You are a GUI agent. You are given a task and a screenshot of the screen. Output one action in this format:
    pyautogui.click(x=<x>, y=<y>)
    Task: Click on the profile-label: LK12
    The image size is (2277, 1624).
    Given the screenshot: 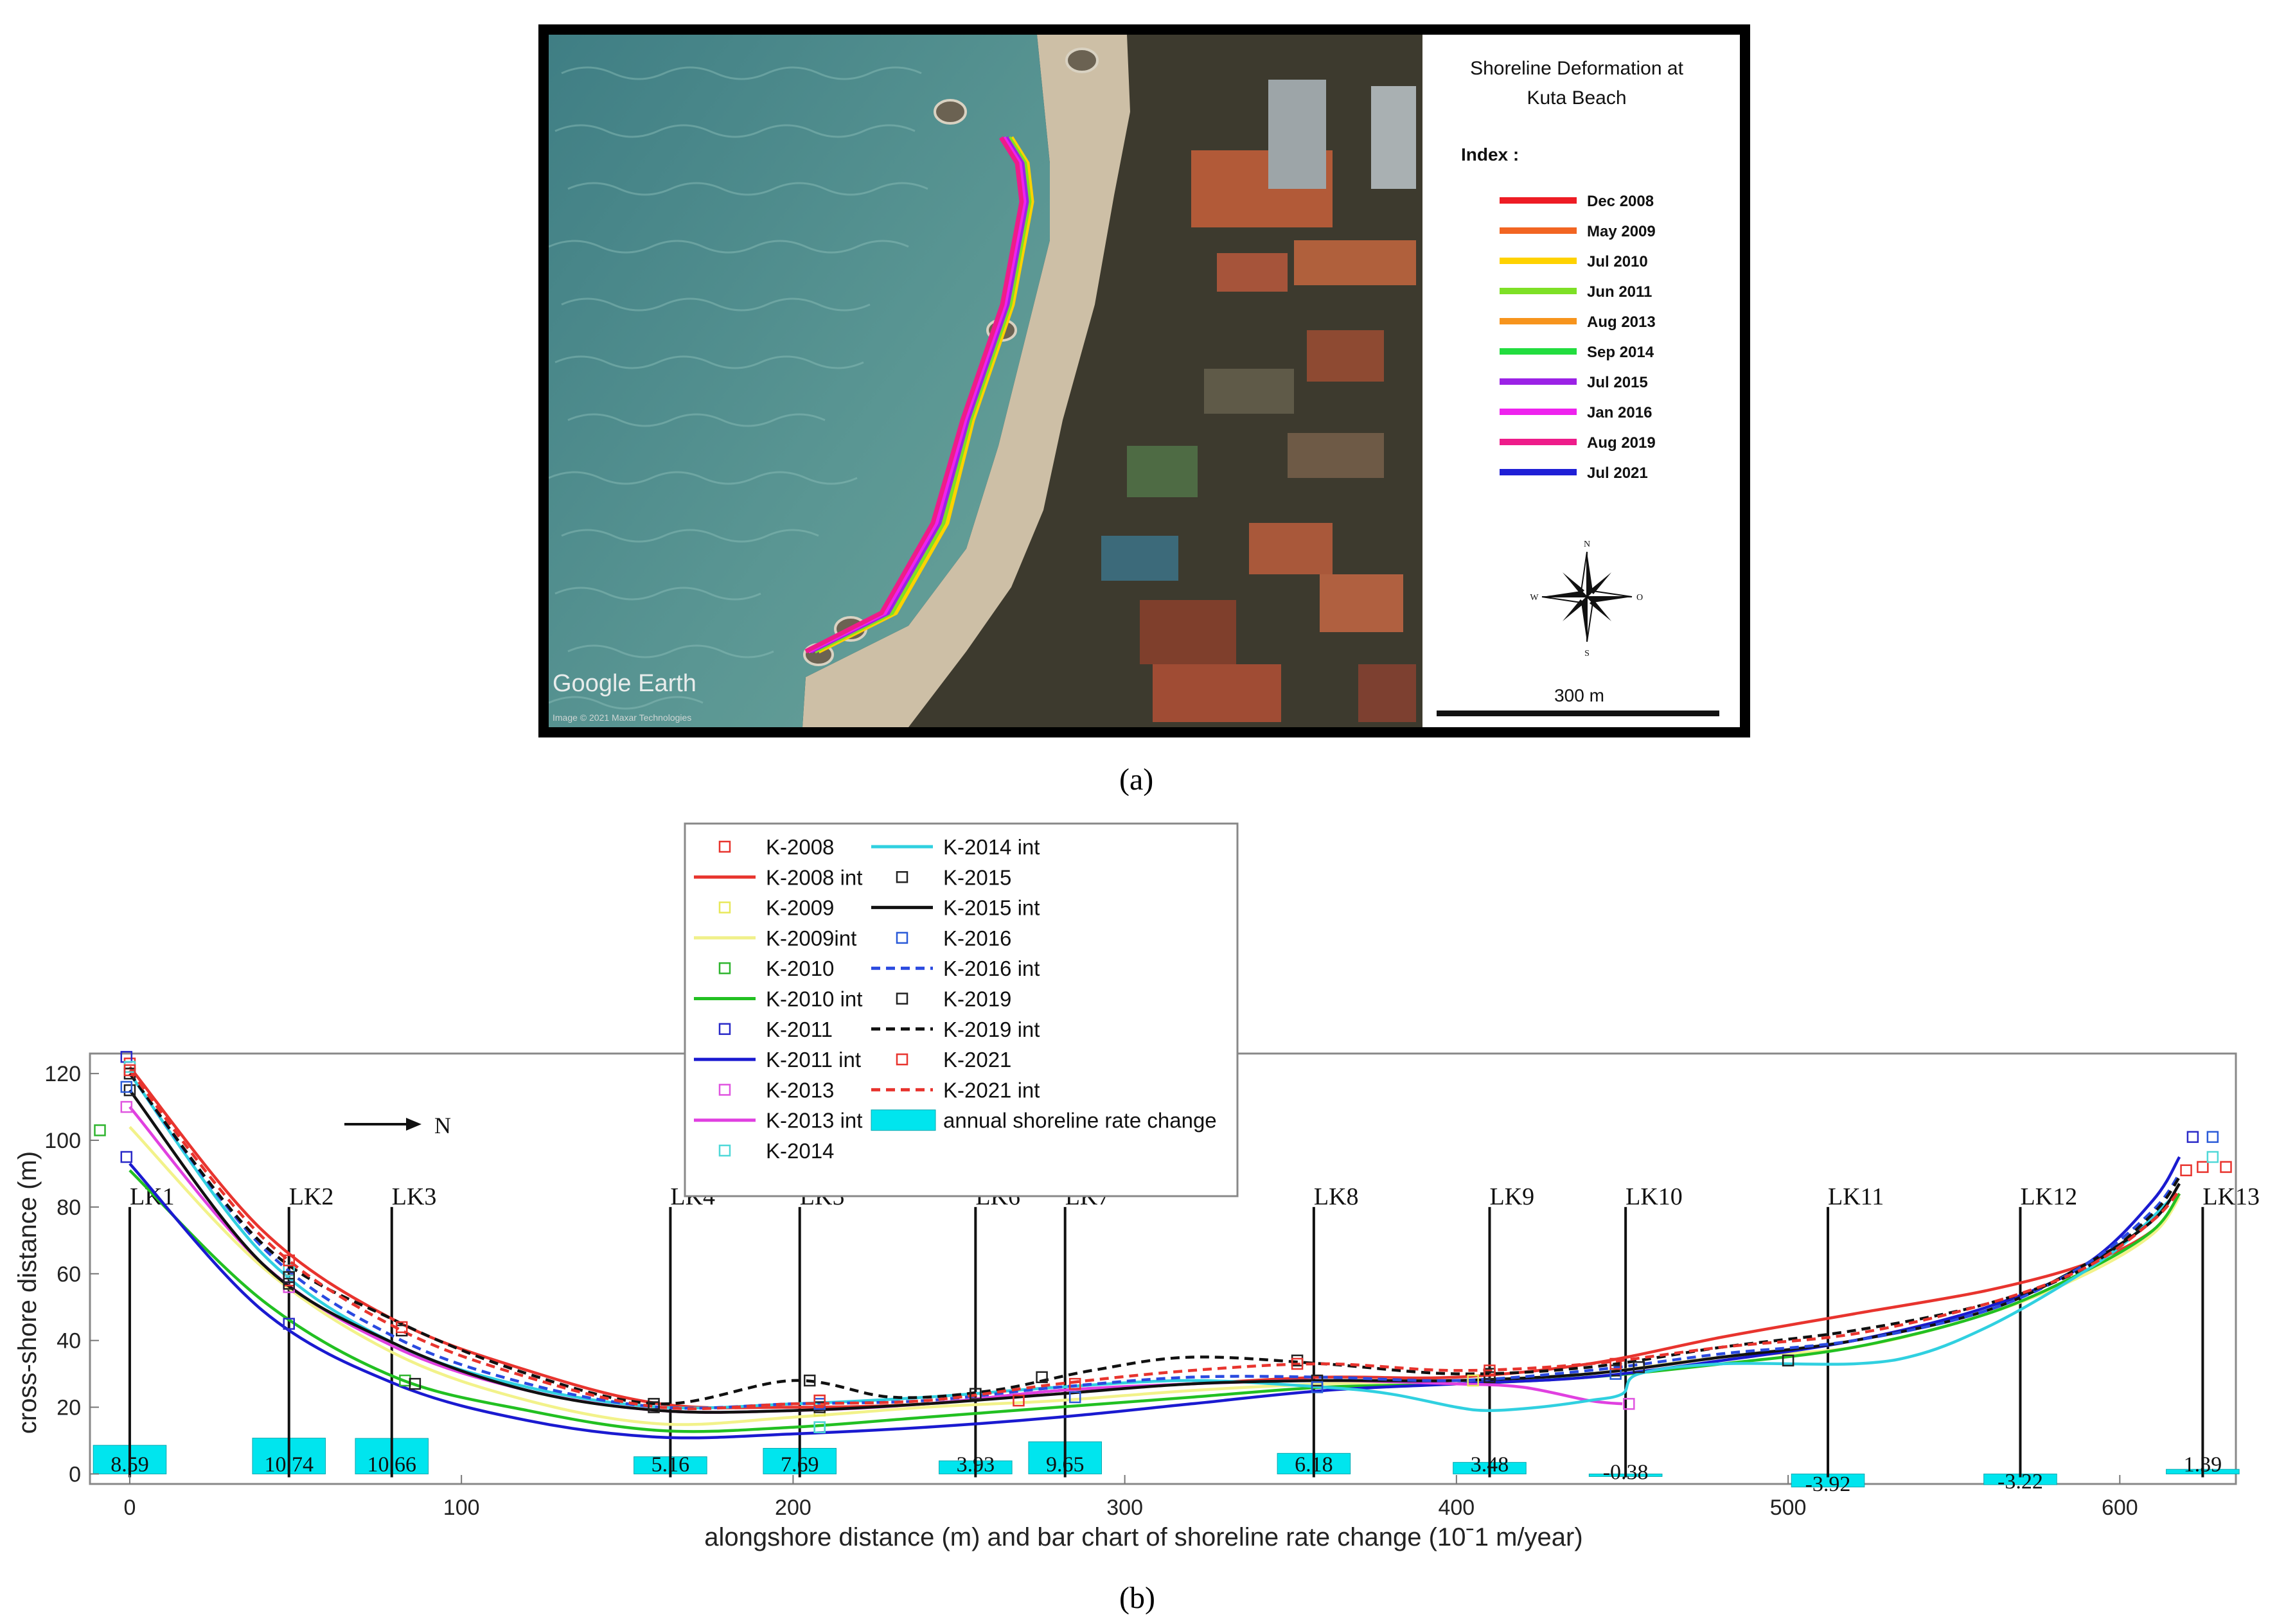 What is the action you would take?
    pyautogui.click(x=2049, y=1196)
    